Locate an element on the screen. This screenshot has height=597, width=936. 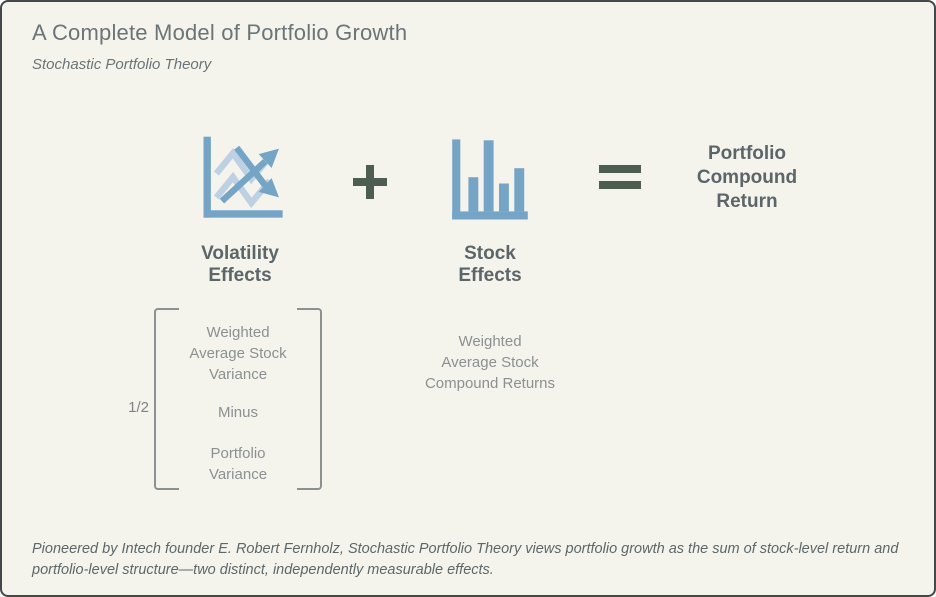
minus-term: Minus is located at coordinates (237, 412).